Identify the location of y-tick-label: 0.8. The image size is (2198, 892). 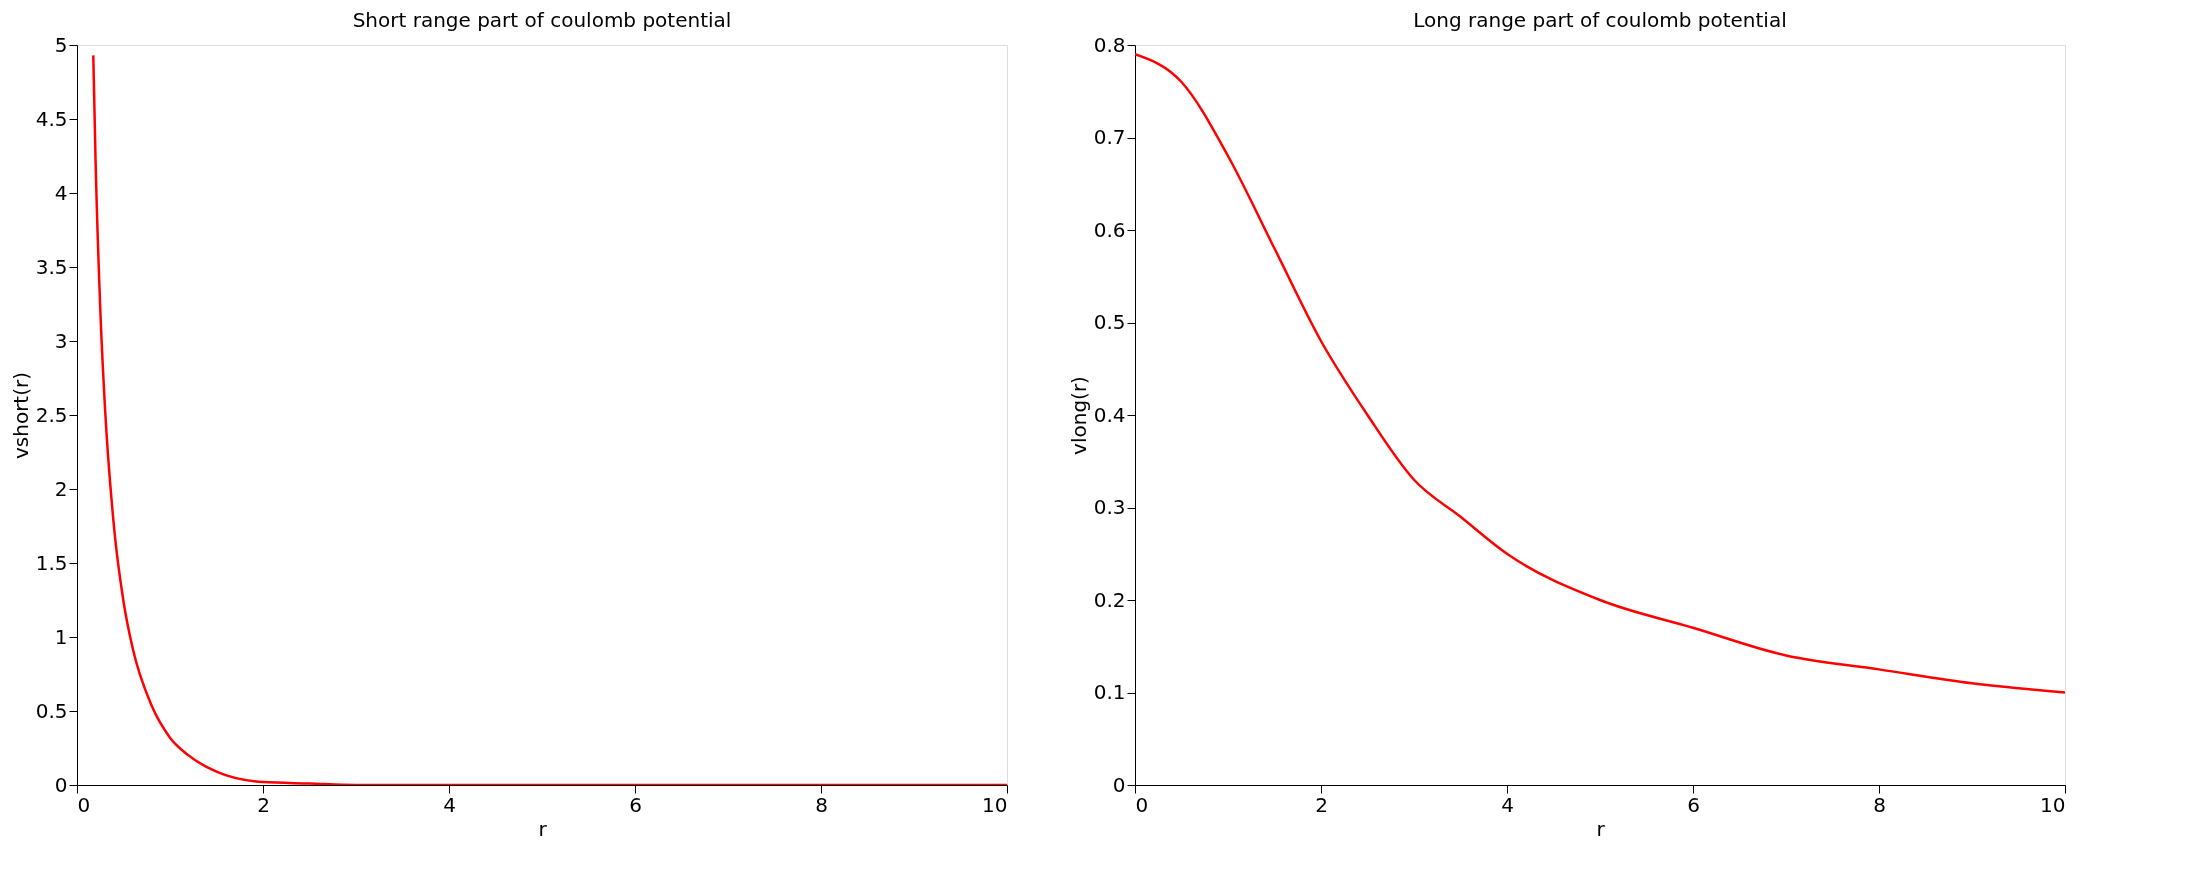
(1109, 44).